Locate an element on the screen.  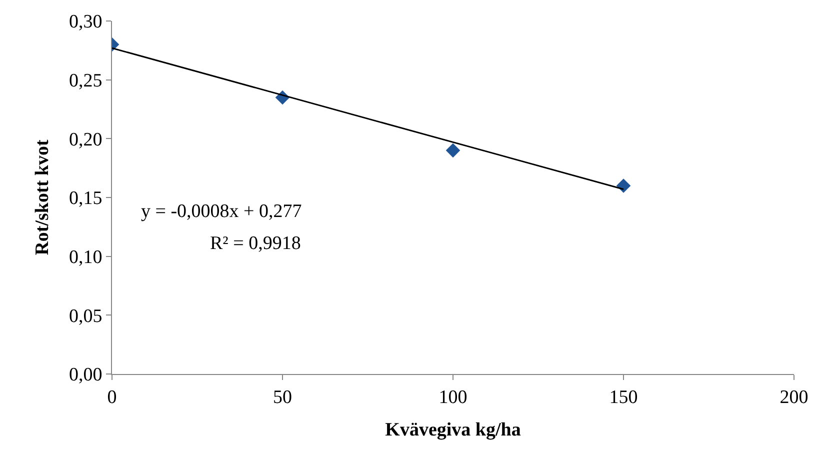
x-tick-label: 150 is located at coordinates (623, 397).